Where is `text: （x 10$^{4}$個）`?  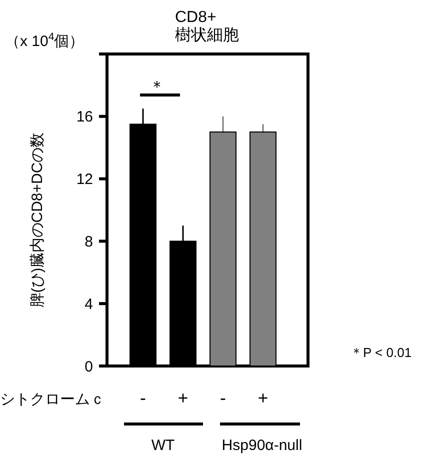
text: （x 10$^{4}$個） is located at coordinates (44, 40).